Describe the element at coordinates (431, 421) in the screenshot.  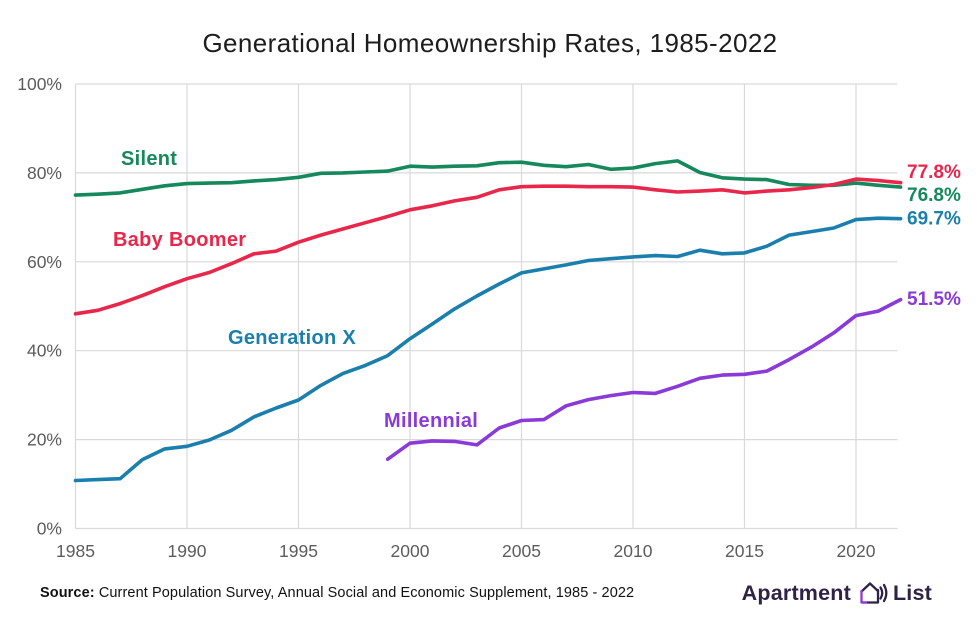
I see `series-label-millennial: Millennial` at that location.